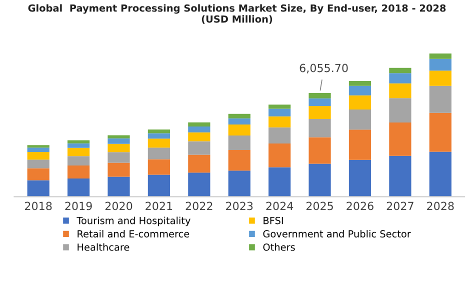 The image size is (474, 281). I want to click on x-tick-label: 2020, so click(118, 206).